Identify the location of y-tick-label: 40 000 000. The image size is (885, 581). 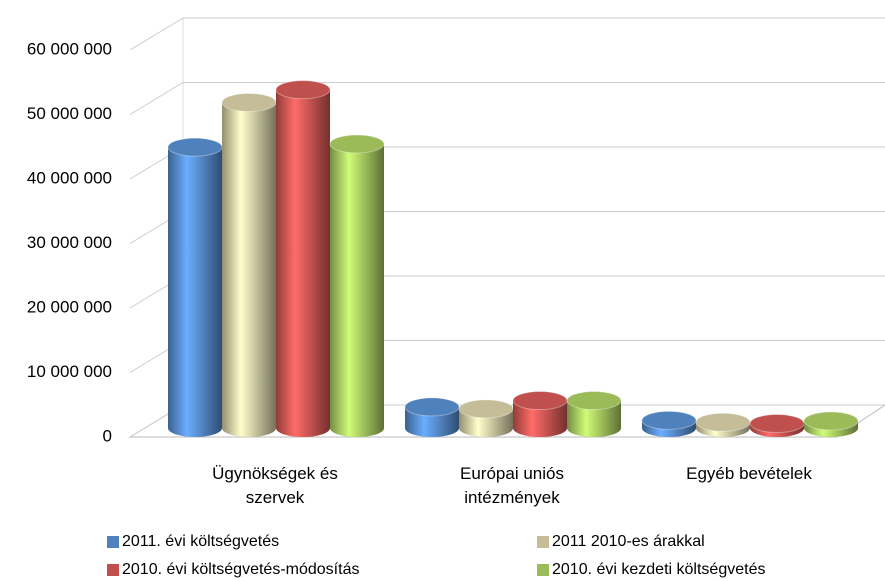
(69, 177).